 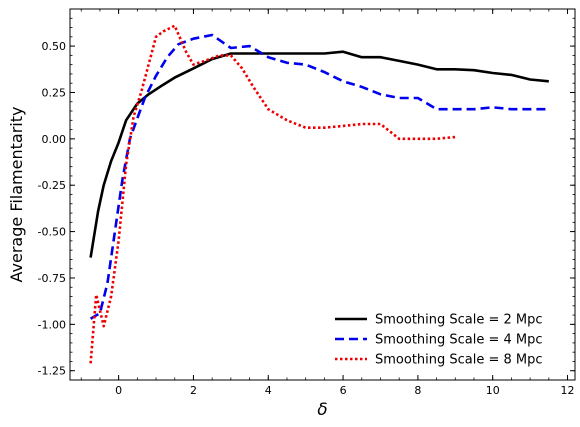 I want to click on x-tick-label: 10, so click(x=493, y=390).